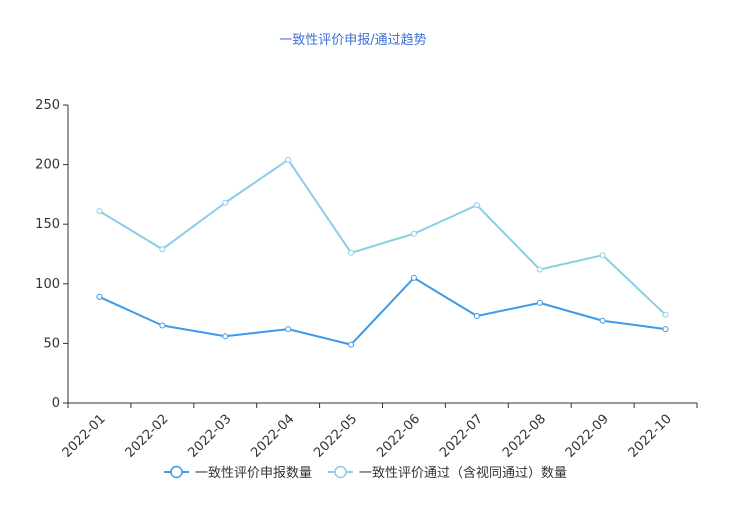 This screenshot has height=507, width=735. I want to click on x-tick-label: 2022-04, so click(272, 436).